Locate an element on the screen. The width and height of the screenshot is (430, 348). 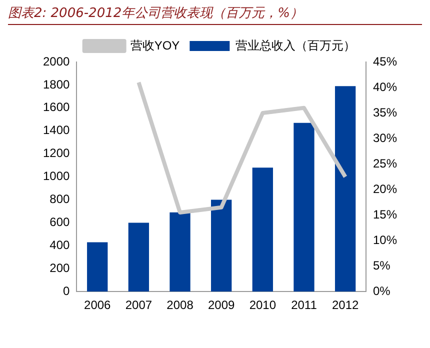
y2-tick-label: 10% is located at coordinates (385, 239).